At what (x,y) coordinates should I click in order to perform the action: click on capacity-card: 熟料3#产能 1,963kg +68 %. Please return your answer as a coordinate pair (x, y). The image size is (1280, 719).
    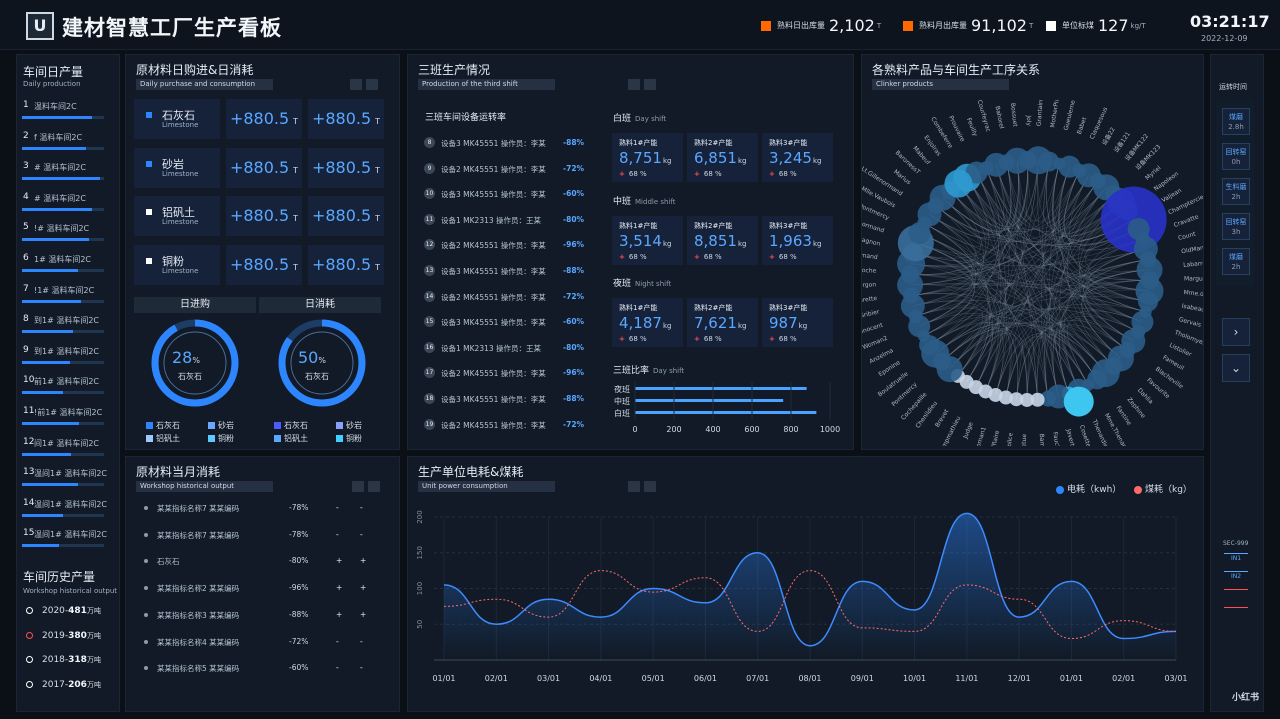
    Looking at the image, I should click on (797, 240).